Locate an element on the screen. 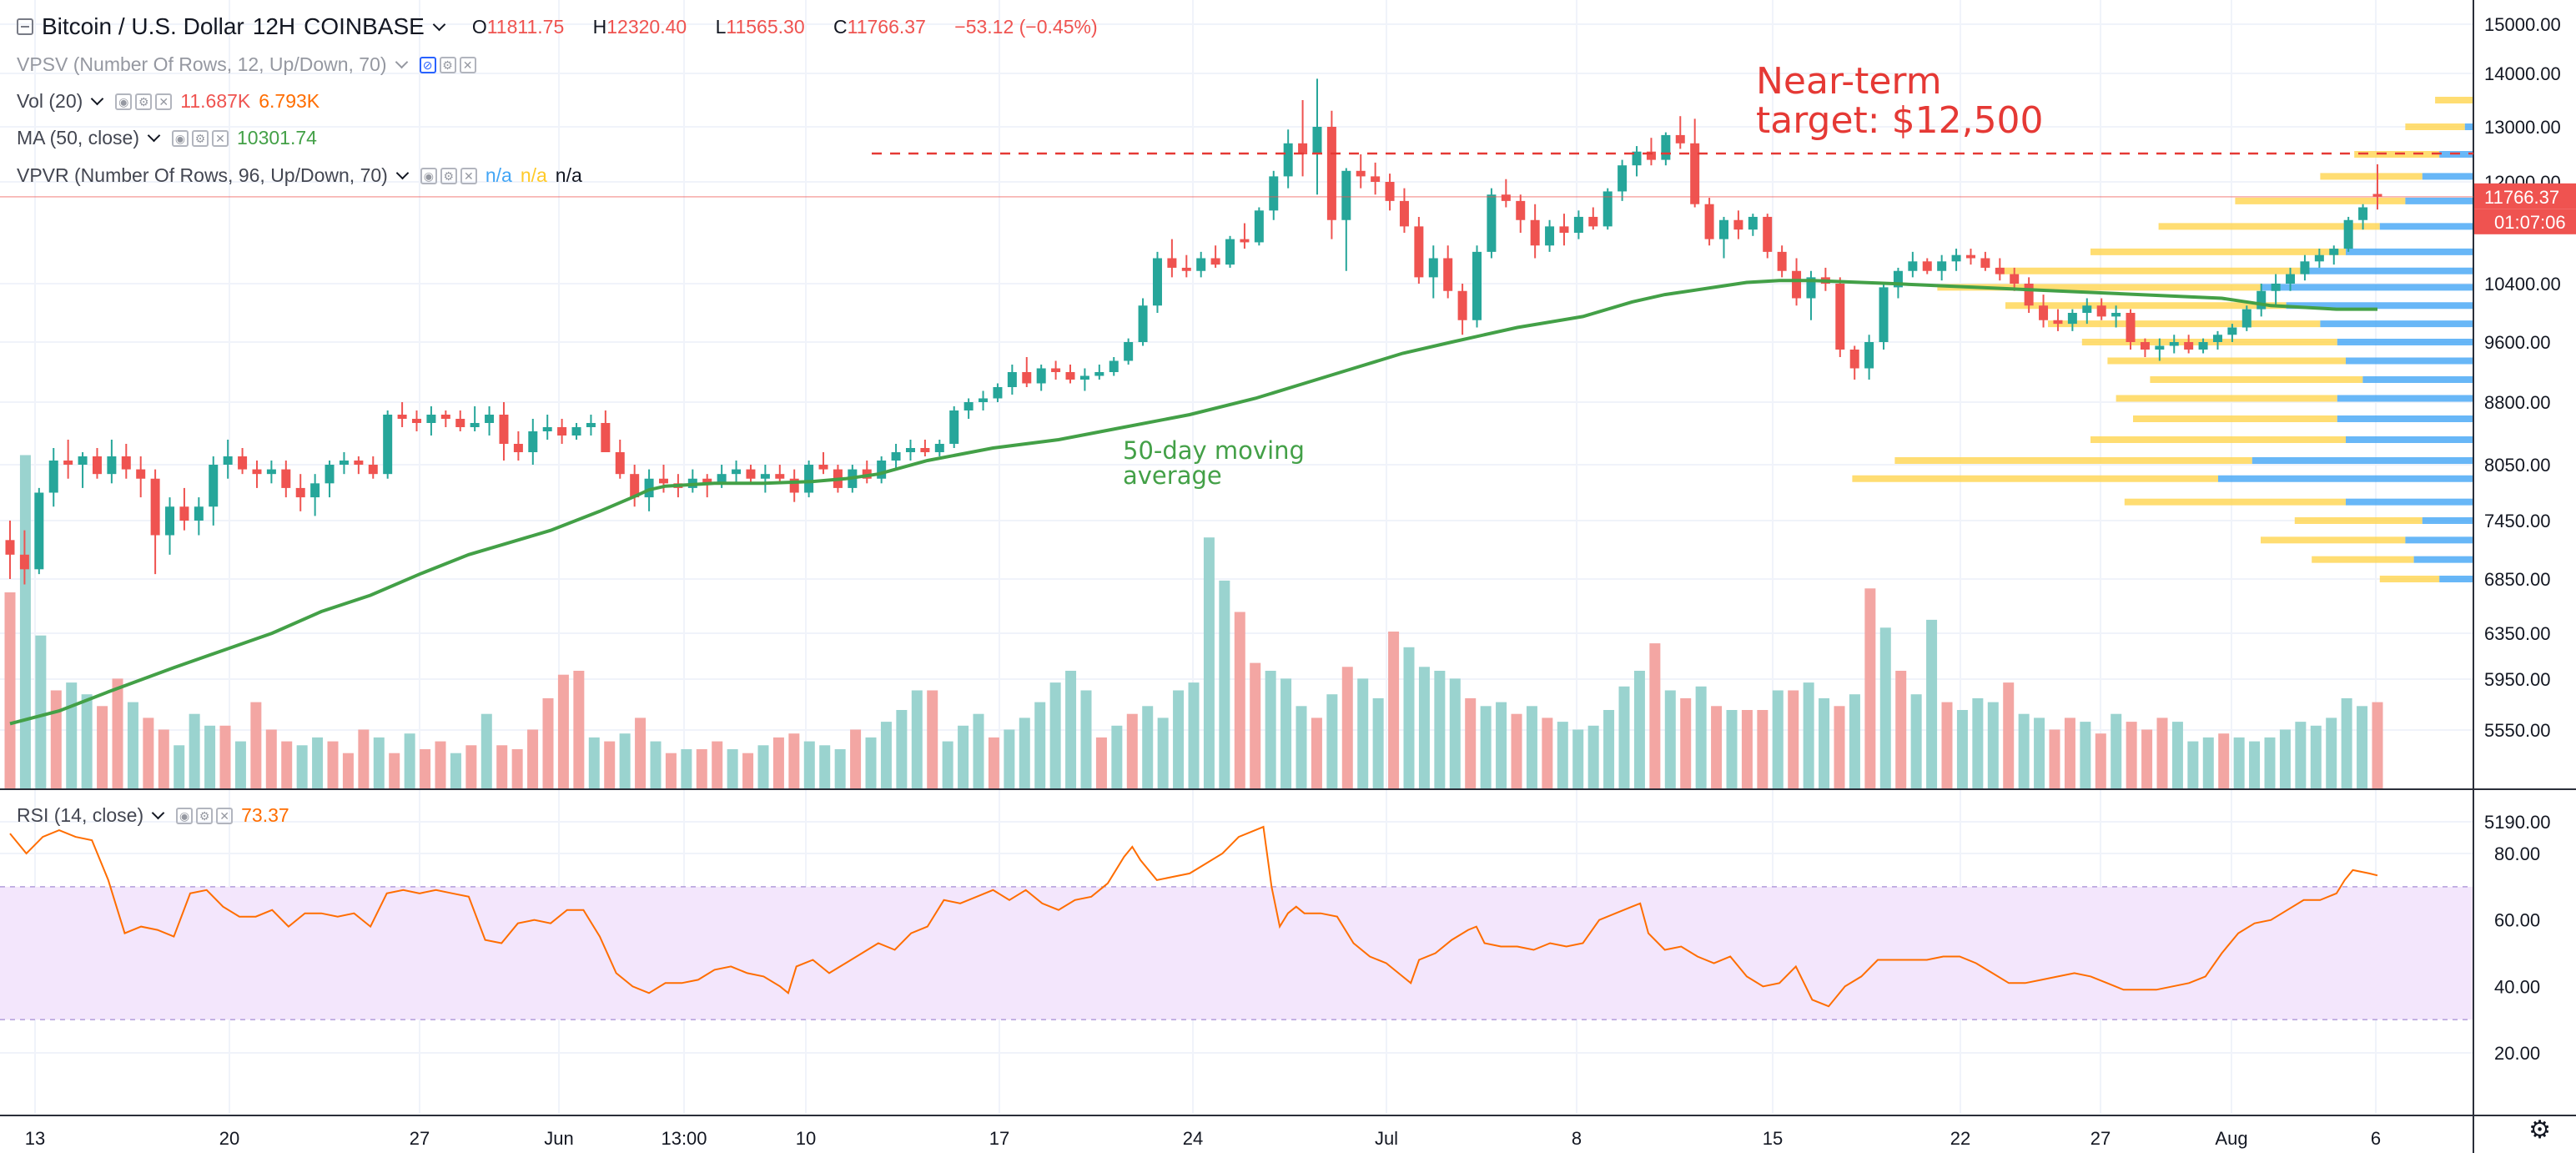  symbol-name: Bitcoin / U.S. Dollar is located at coordinates (143, 26).